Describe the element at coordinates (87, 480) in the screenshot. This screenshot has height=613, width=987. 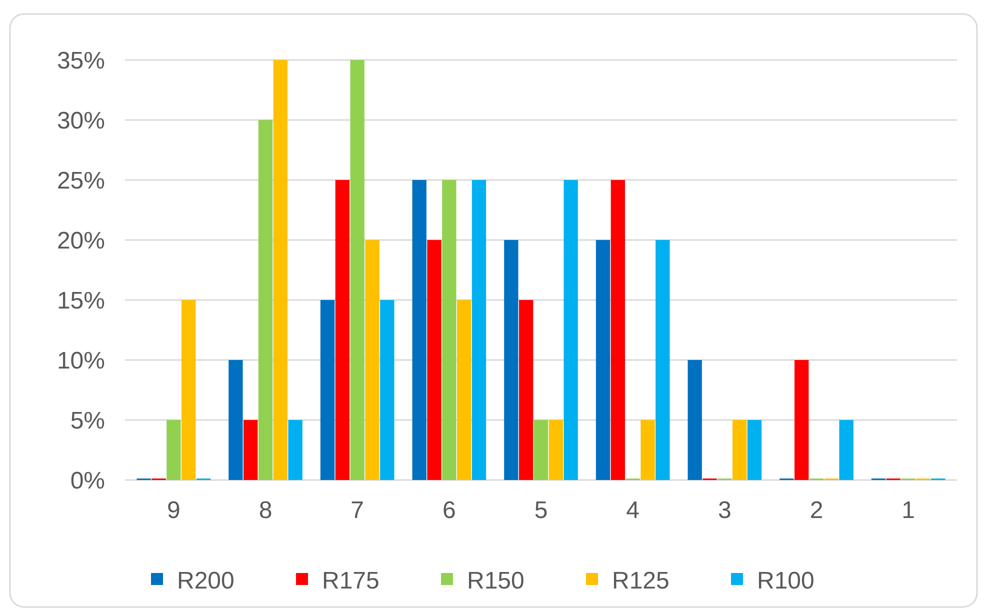
I see `y-tick-label: 0%` at that location.